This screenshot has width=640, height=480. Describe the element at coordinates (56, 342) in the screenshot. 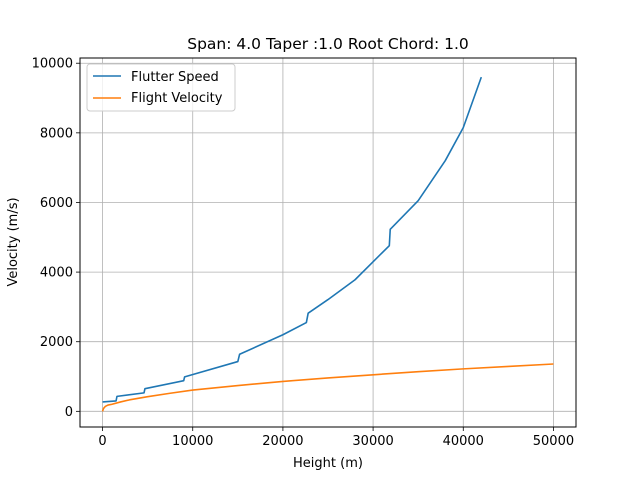

I see `y-tick-label: 2000` at that location.